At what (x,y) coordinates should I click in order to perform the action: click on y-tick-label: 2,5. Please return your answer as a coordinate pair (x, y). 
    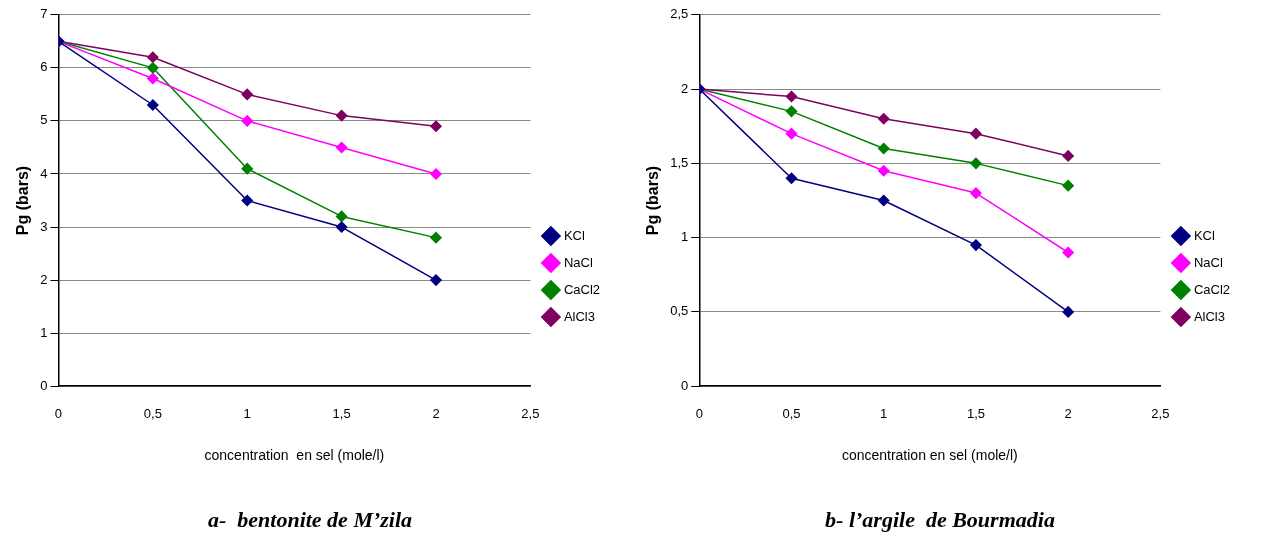
    Looking at the image, I should click on (679, 14).